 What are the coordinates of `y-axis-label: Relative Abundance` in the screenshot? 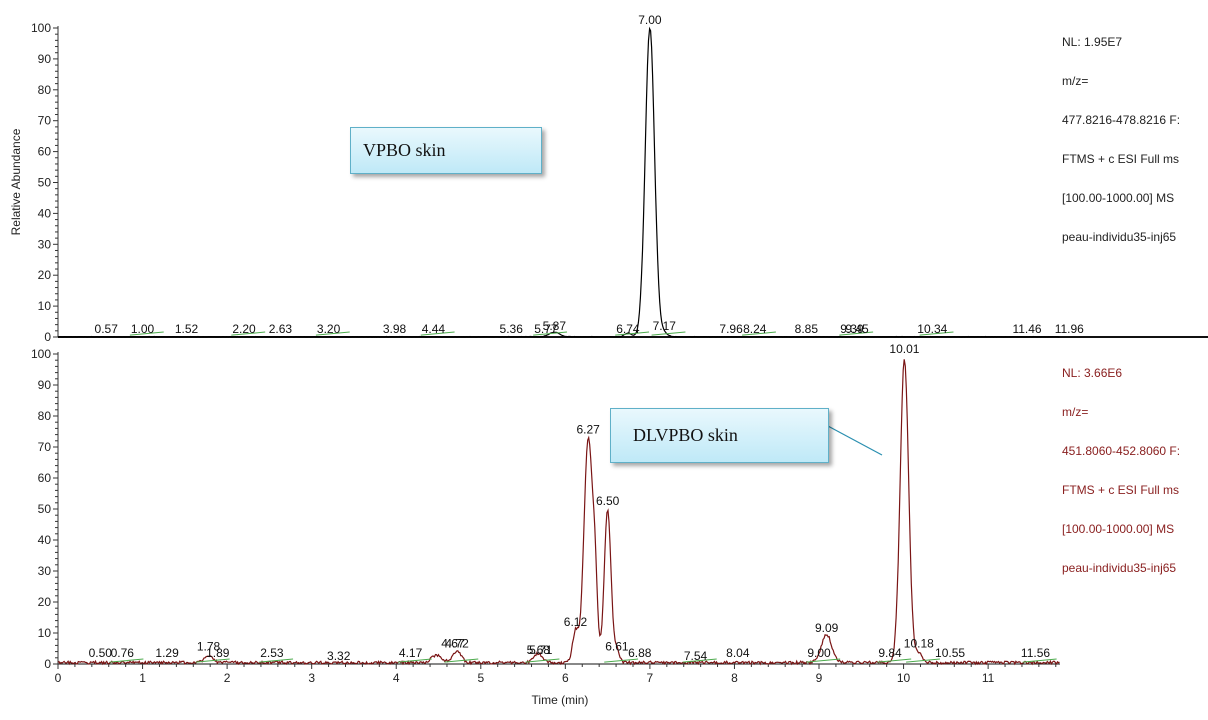 It's located at (16, 181).